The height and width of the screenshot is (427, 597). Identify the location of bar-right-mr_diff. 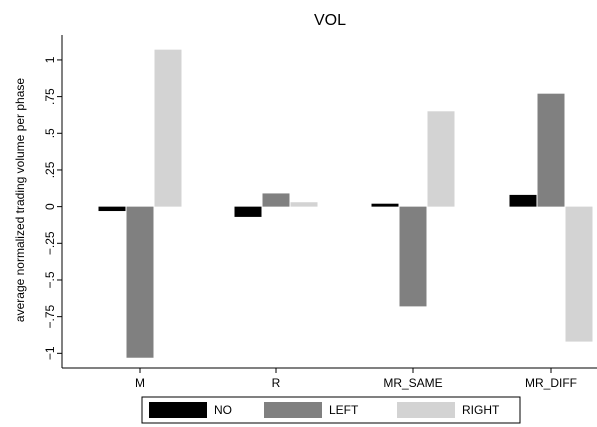
(579, 274).